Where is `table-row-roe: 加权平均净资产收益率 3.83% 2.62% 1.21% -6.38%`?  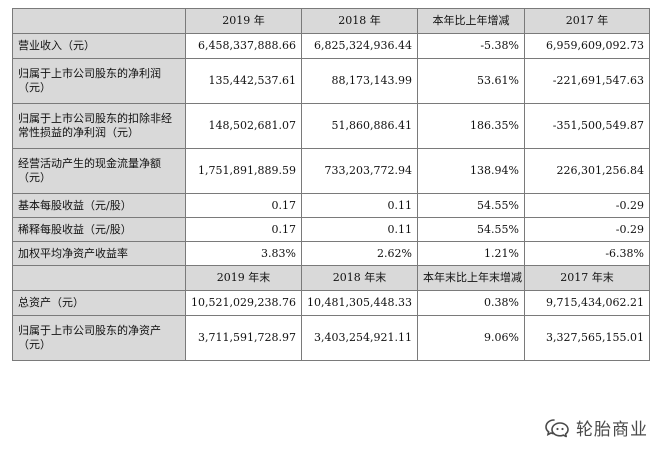
table-row-roe: 加权平均净资产收益率 3.83% 2.62% 1.21% -6.38% is located at coordinates (331, 253).